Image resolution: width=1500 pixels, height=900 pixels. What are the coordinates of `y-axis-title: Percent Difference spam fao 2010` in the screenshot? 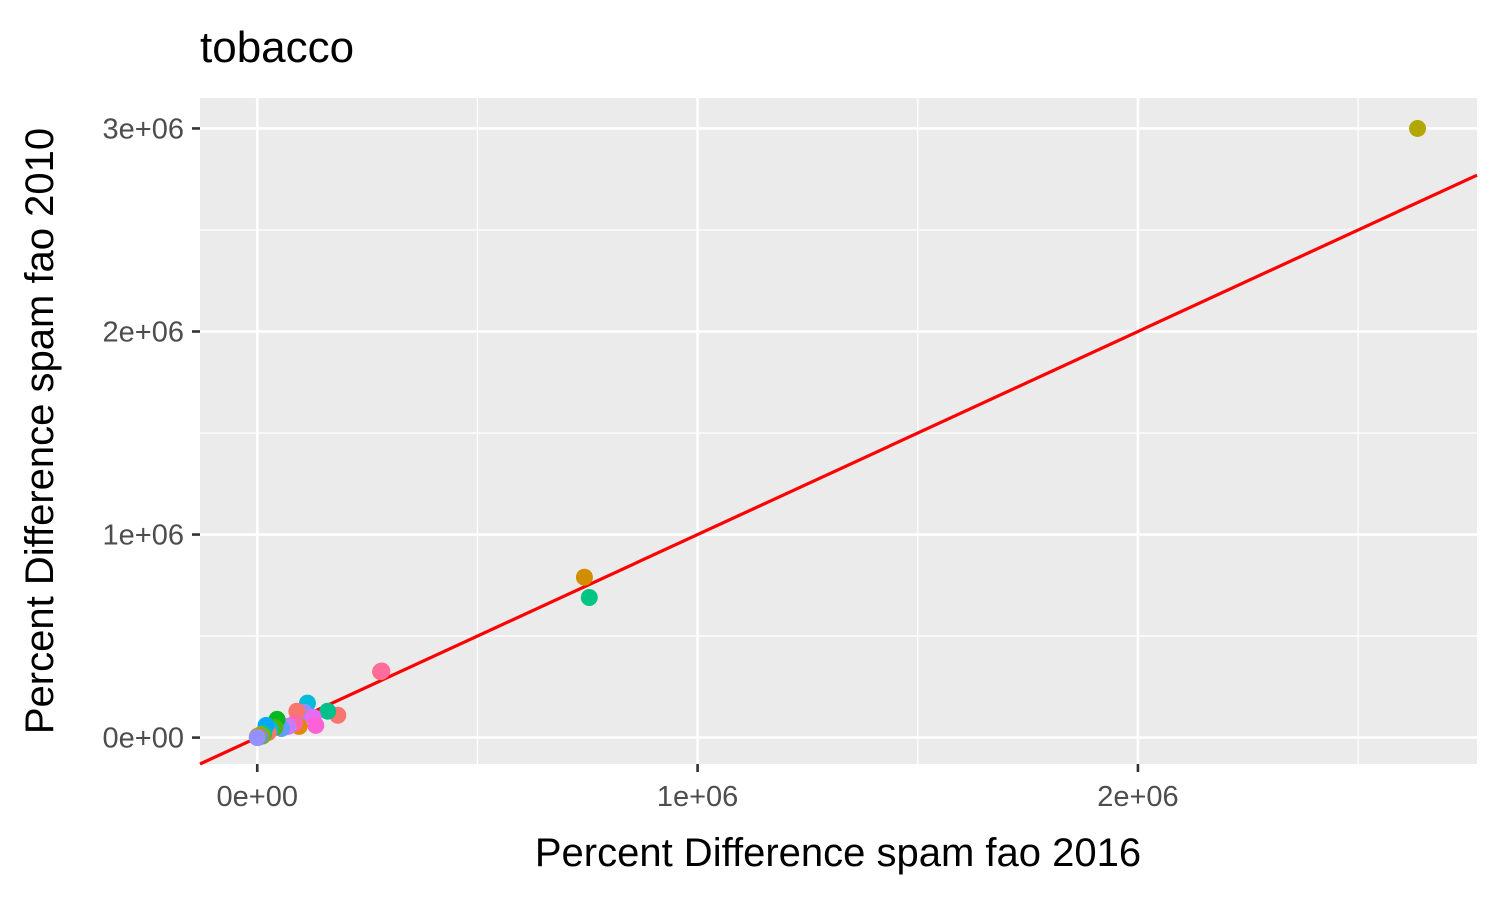 It's located at (40, 431).